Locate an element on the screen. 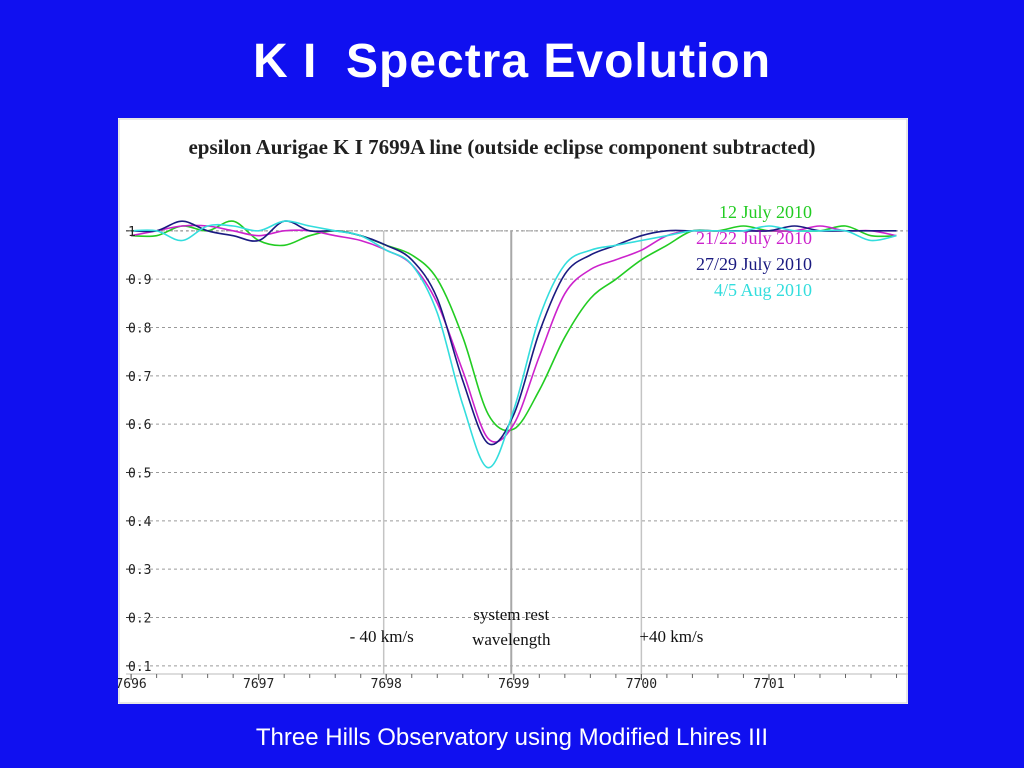 This screenshot has height=768, width=1024. y-tick-label: 1 is located at coordinates (132, 232).